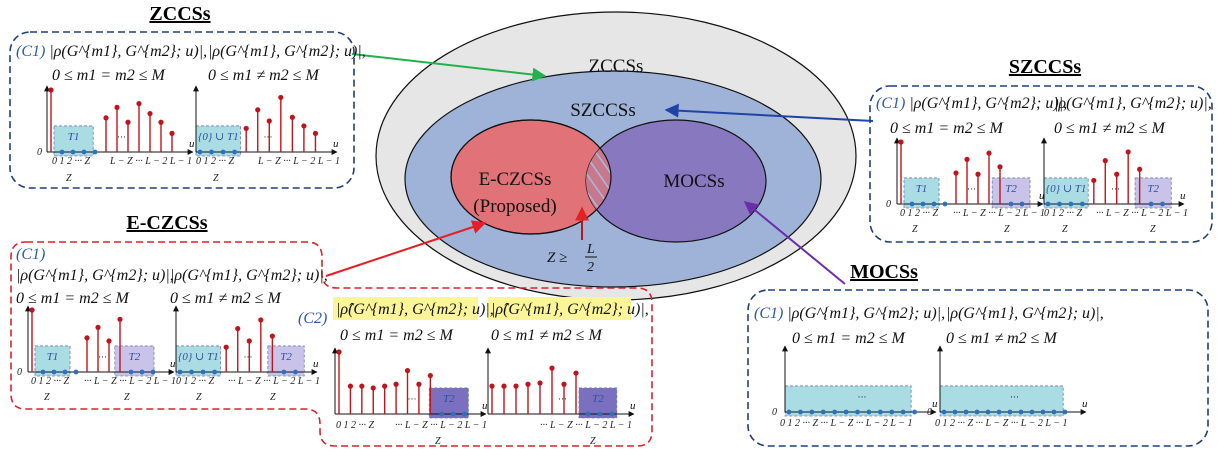 Image resolution: width=1217 pixels, height=451 pixels. Describe the element at coordinates (693, 181) in the screenshot. I see `venn-label-mocss: MOCSs` at that location.